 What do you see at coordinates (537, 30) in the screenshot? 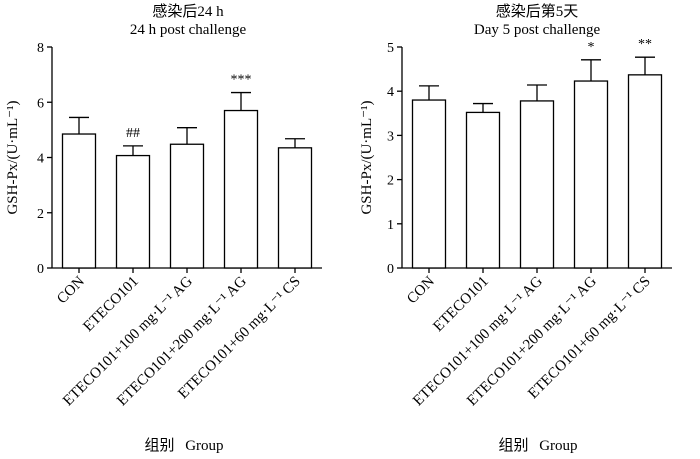
I see `chart-subtitle: Day 5 post challenge` at bounding box center [537, 30].